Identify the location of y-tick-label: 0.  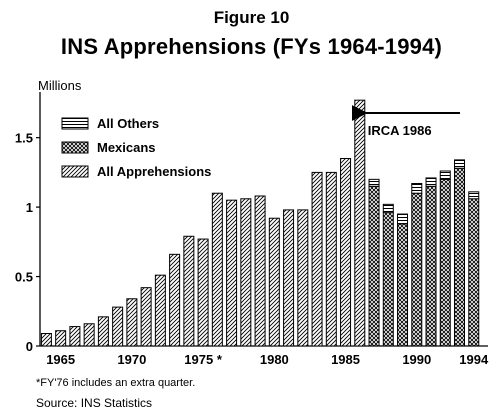
(29, 346).